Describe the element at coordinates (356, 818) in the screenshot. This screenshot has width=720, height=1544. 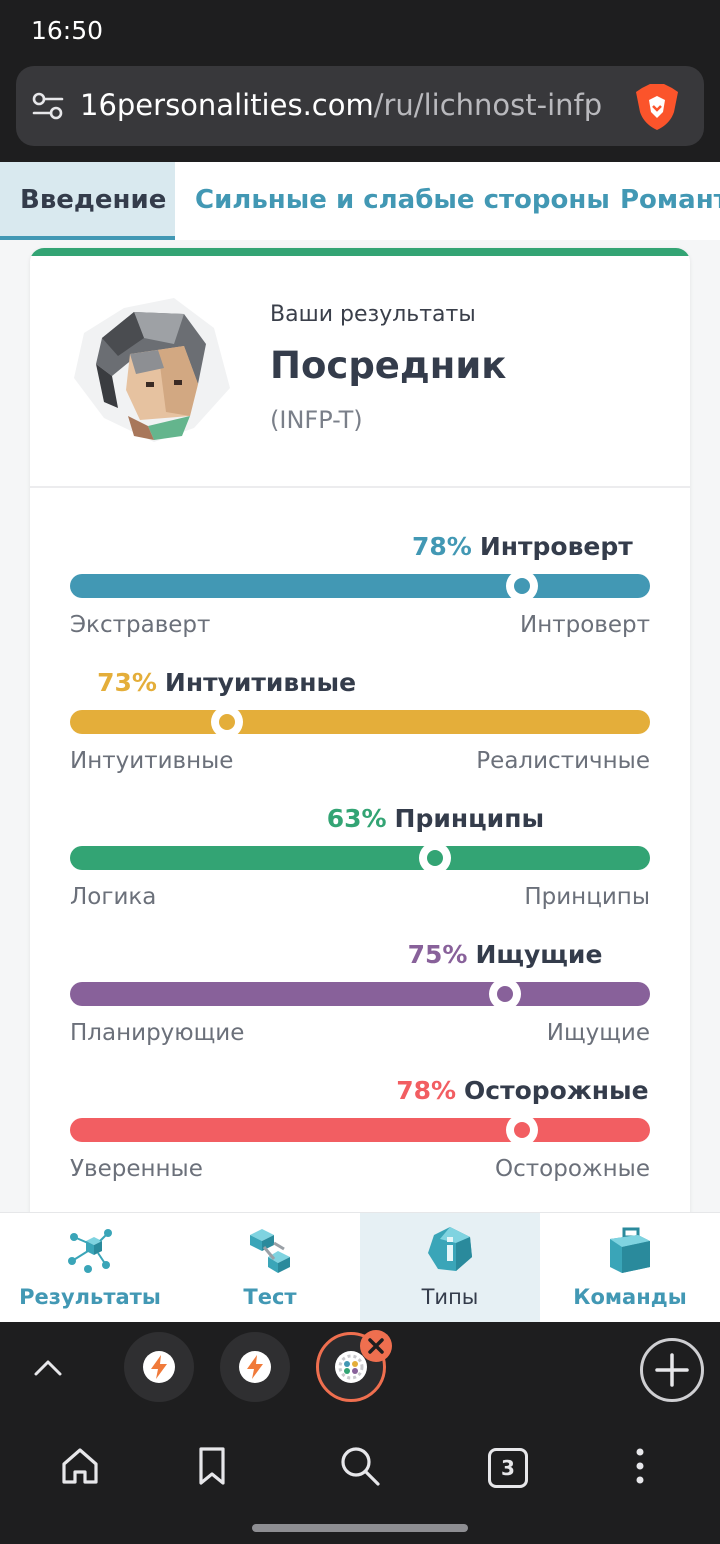
I see `trait-percent: 63%` at that location.